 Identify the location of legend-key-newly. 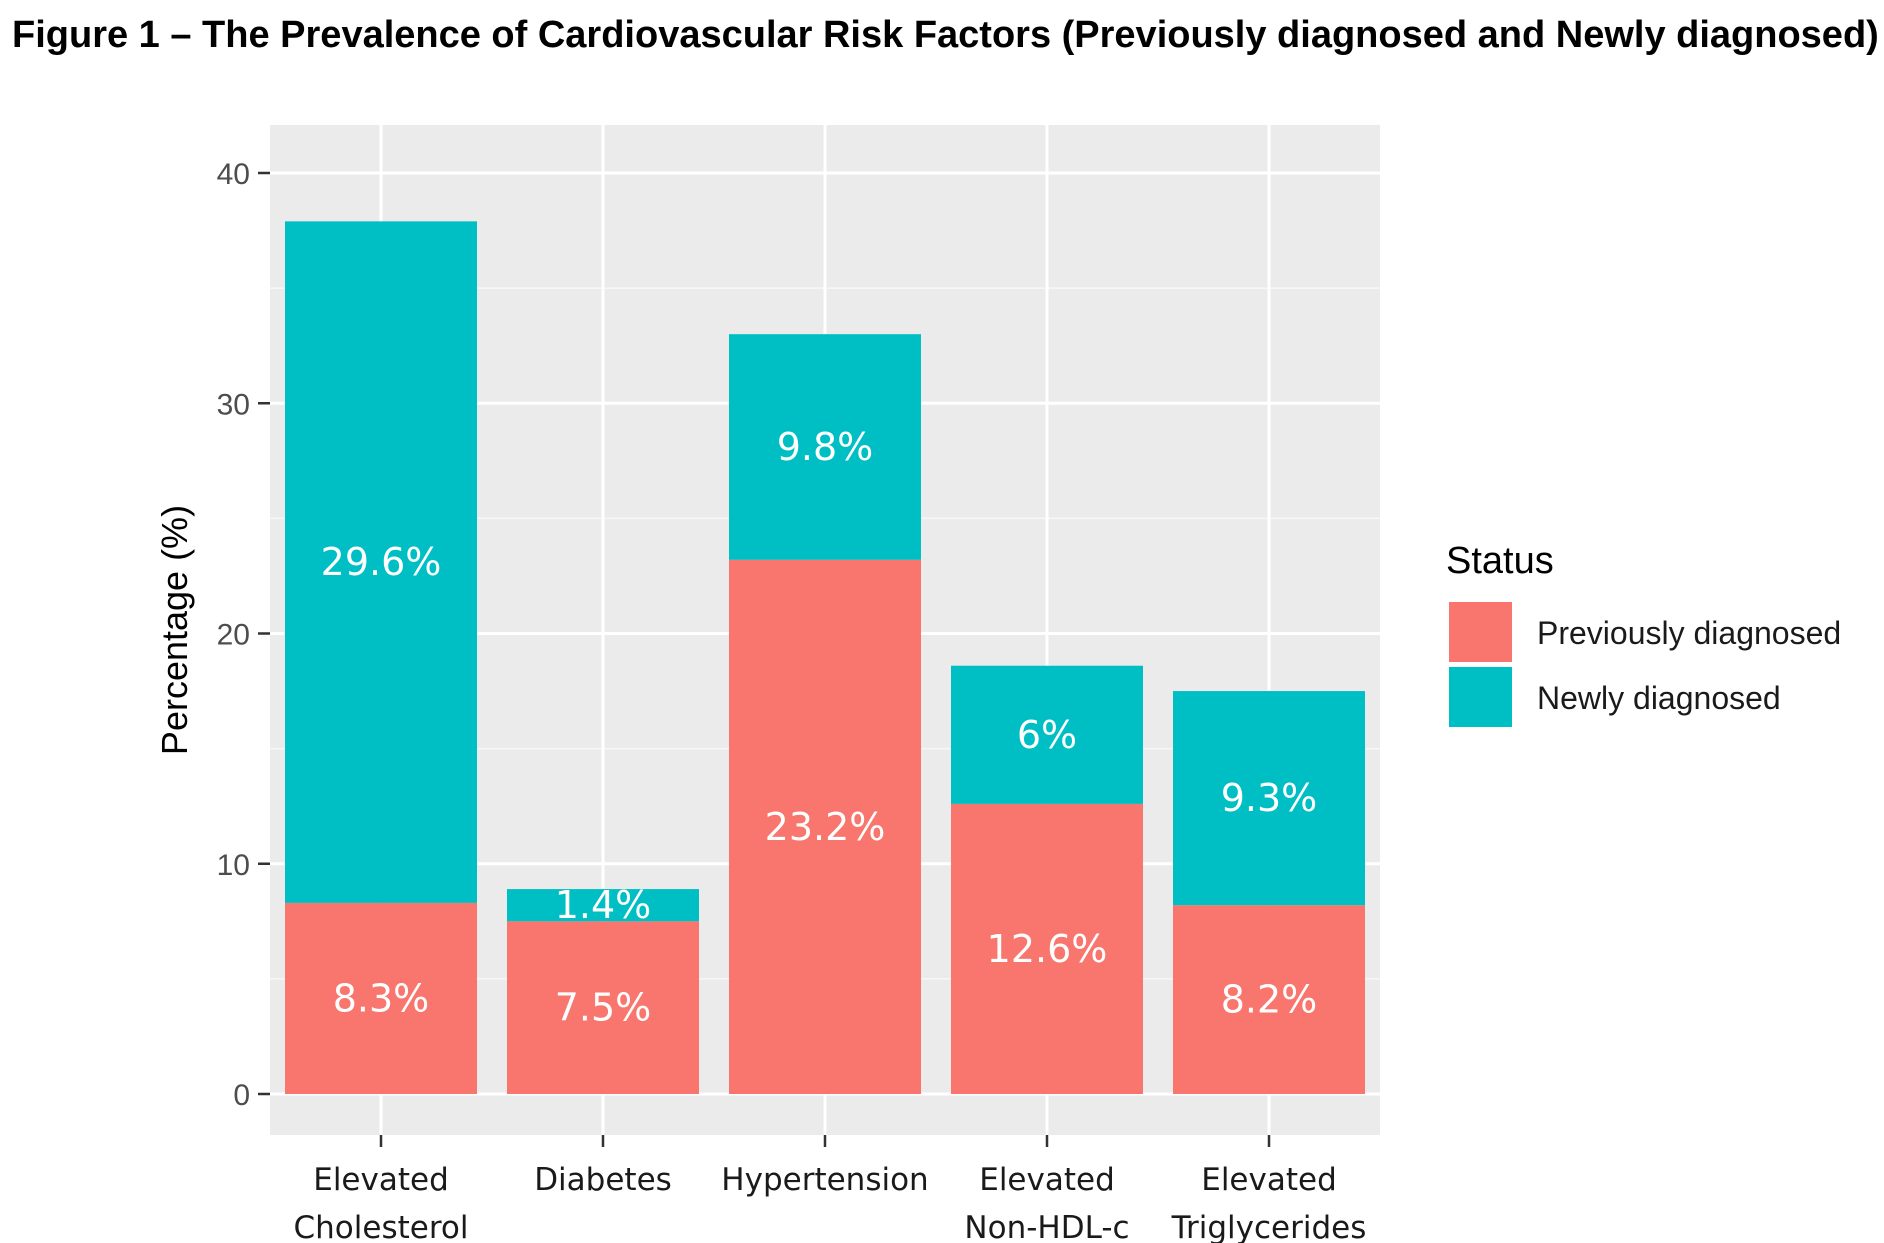
(1480, 697).